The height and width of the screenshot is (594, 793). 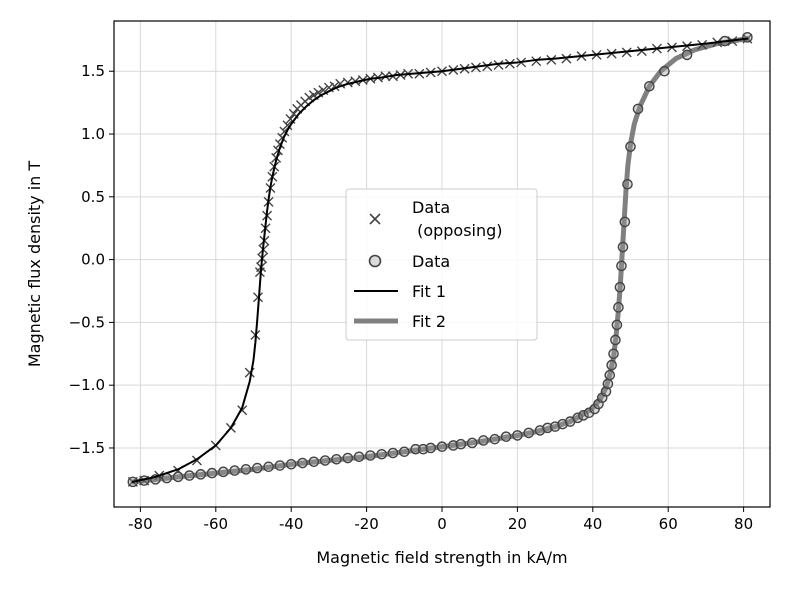 What do you see at coordinates (216, 524) in the screenshot?
I see `x-tick-label: -60` at bounding box center [216, 524].